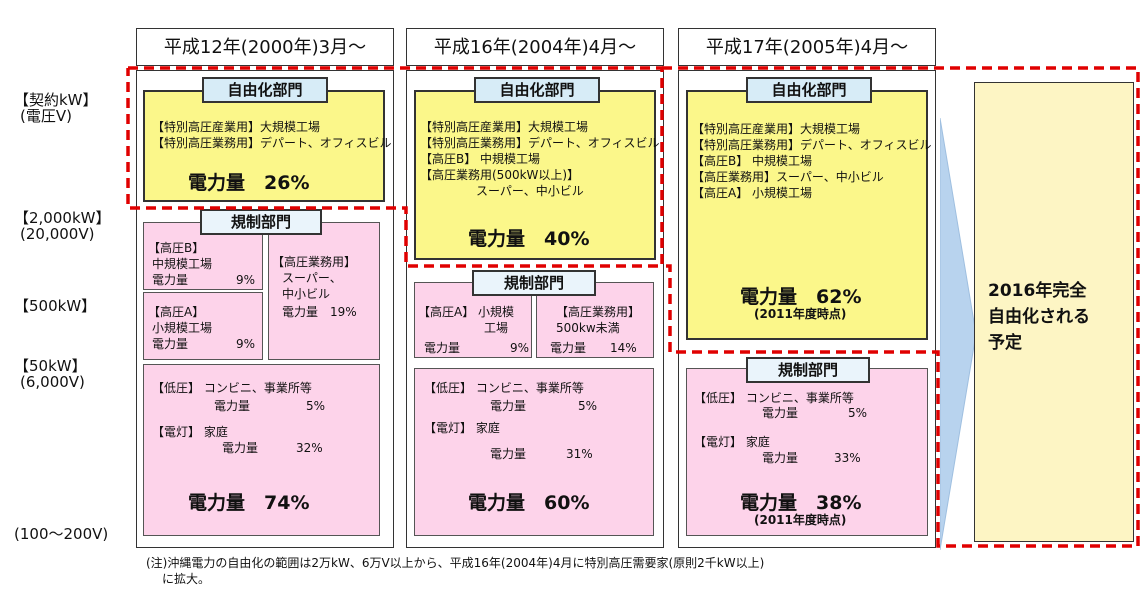 The image size is (1147, 597). What do you see at coordinates (182, 328) in the screenshot?
I see `highA-line1-2000: 小規模工場` at bounding box center [182, 328].